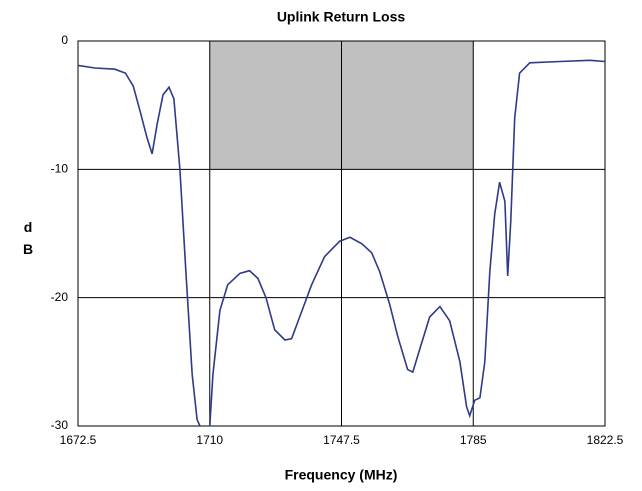  What do you see at coordinates (341, 440) in the screenshot?
I see `x-tick-label: 1747.5` at bounding box center [341, 440].